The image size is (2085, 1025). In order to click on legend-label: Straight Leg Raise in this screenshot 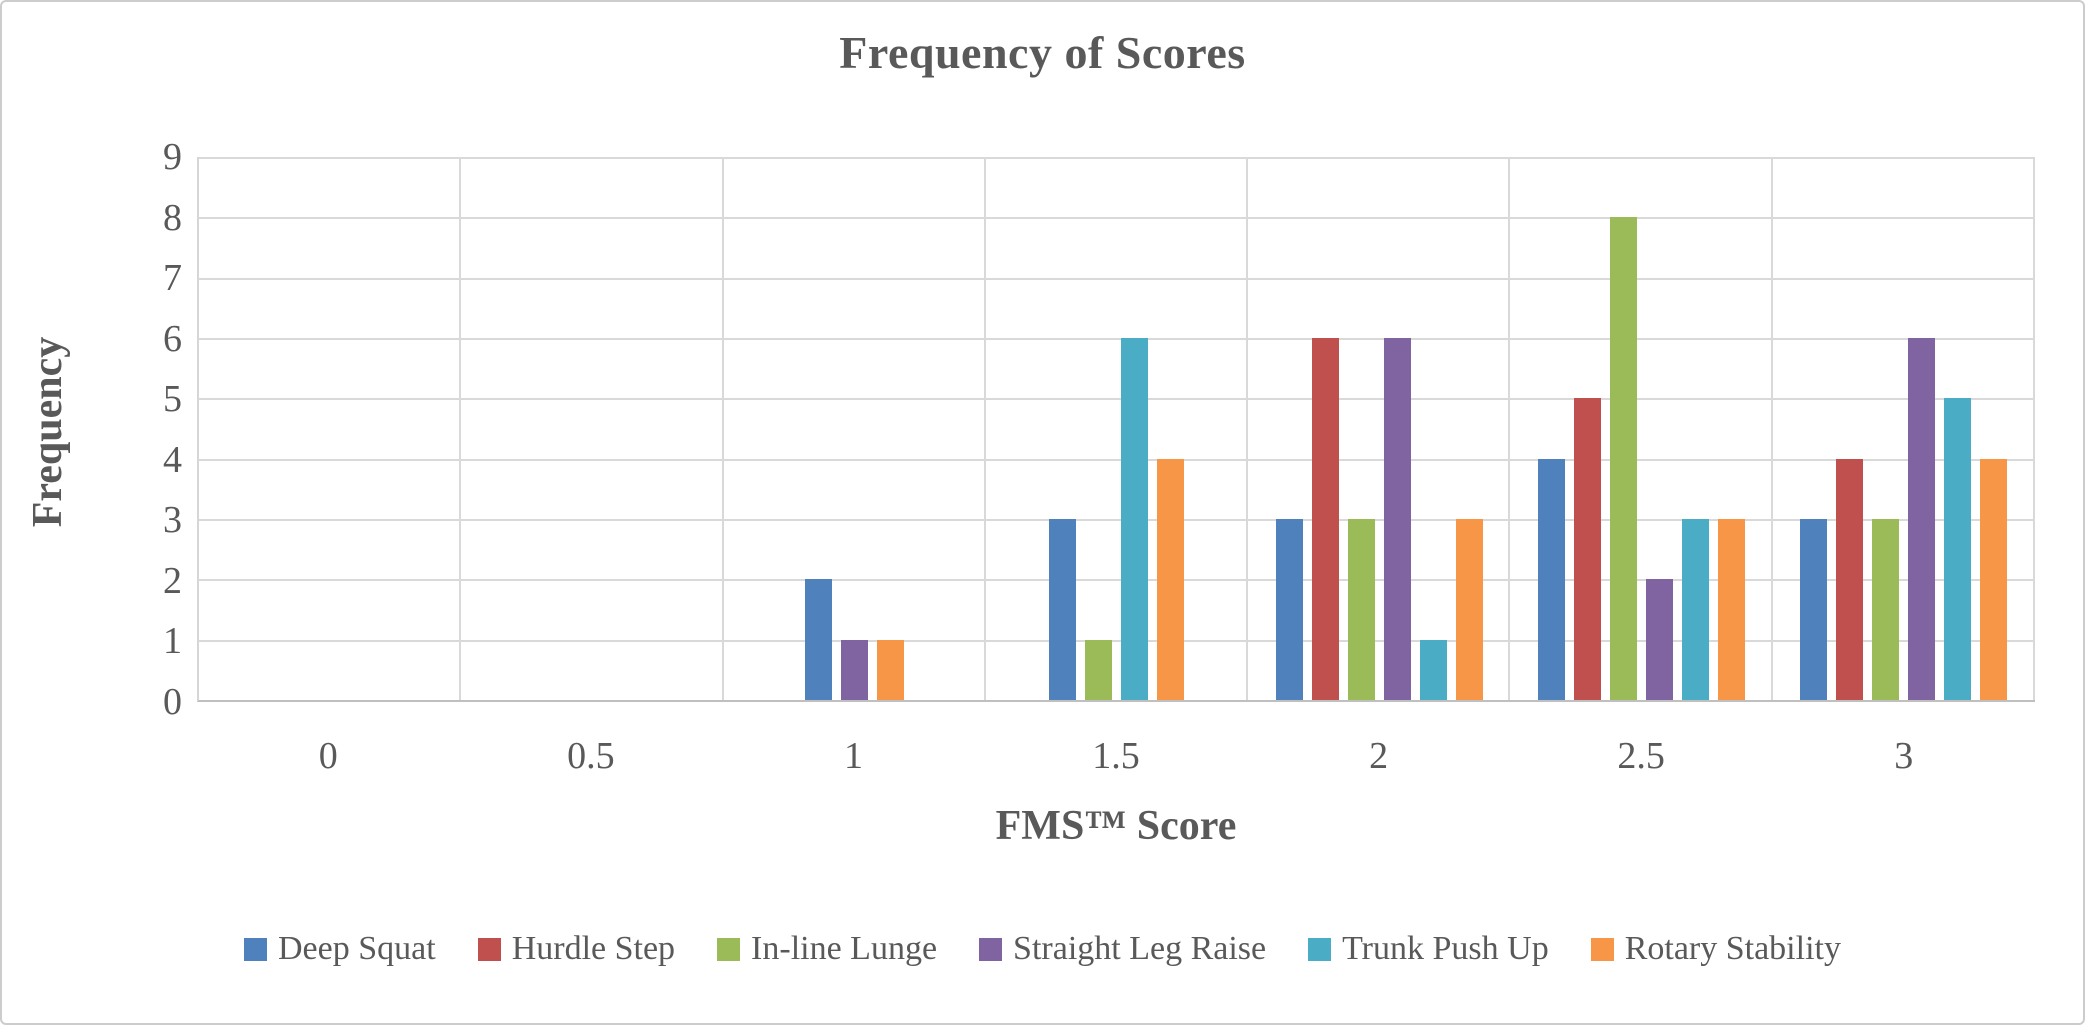, I will do `click(1140, 948)`.